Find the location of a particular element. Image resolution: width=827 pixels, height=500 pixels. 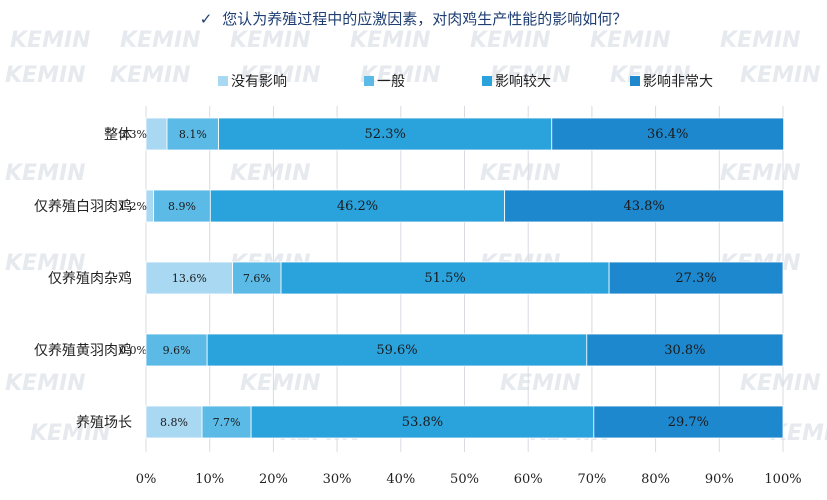

legend-label: 没有影响 is located at coordinates (259, 82).